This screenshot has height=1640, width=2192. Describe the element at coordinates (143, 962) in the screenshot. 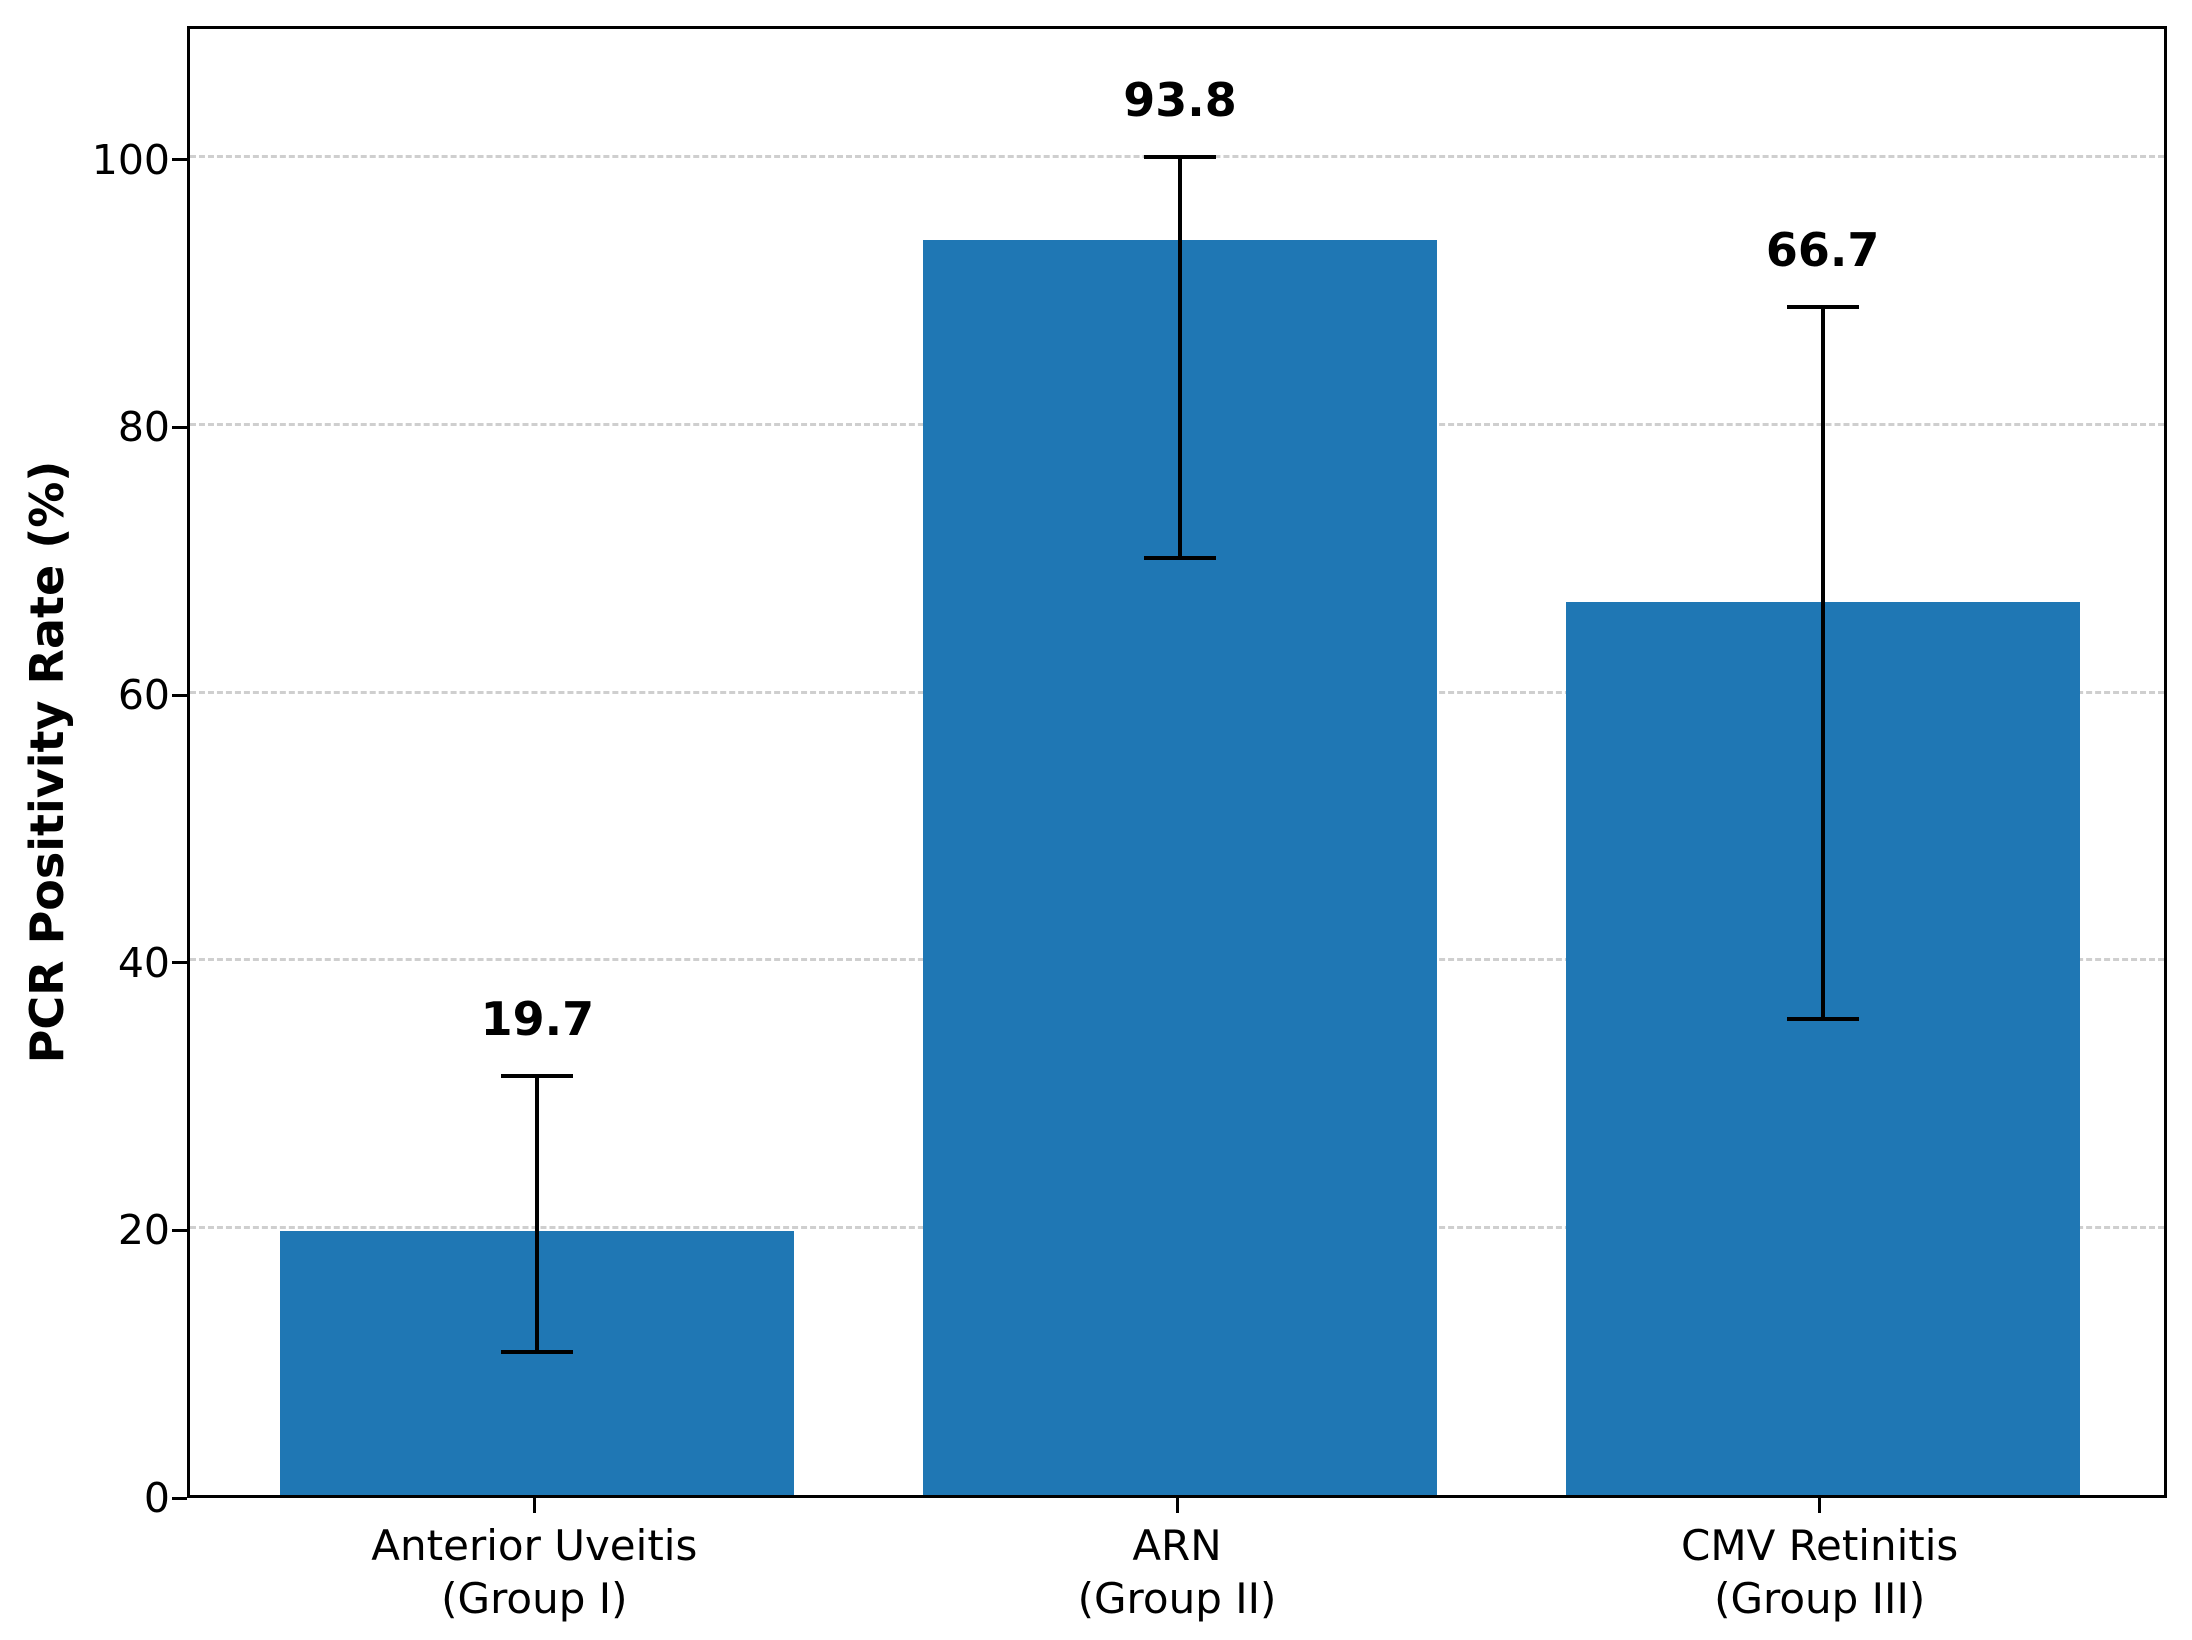

I see `y-tick-label-40: 40` at that location.